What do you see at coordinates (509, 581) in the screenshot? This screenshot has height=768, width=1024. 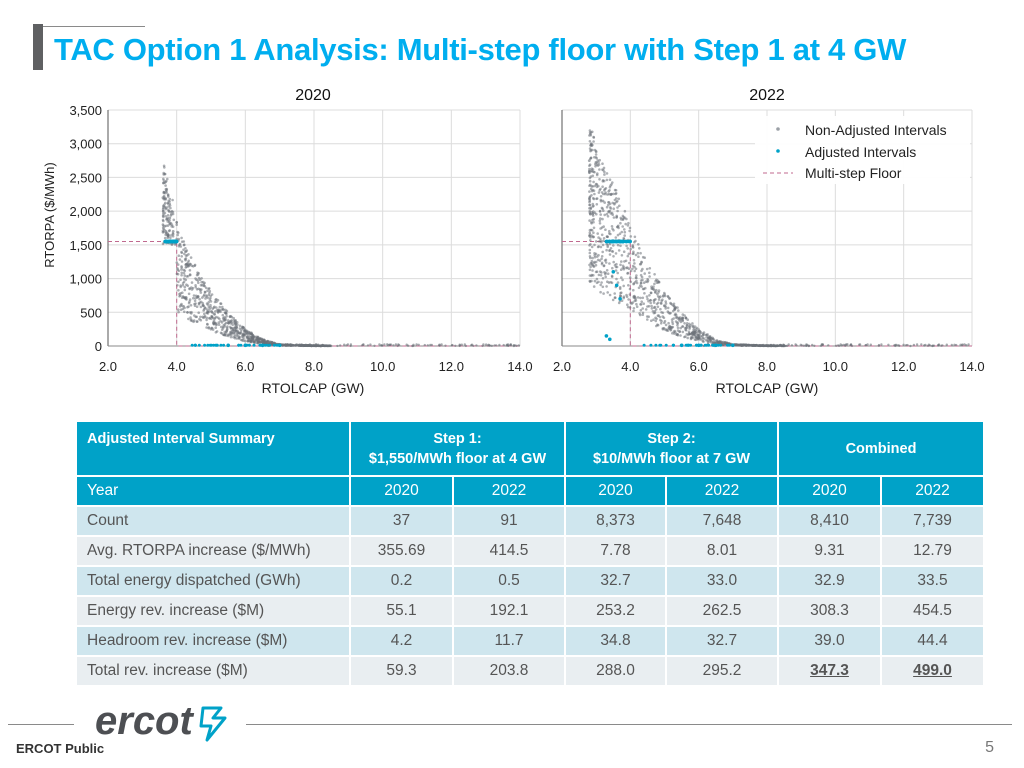 I see `table-cell: 0.5` at bounding box center [509, 581].